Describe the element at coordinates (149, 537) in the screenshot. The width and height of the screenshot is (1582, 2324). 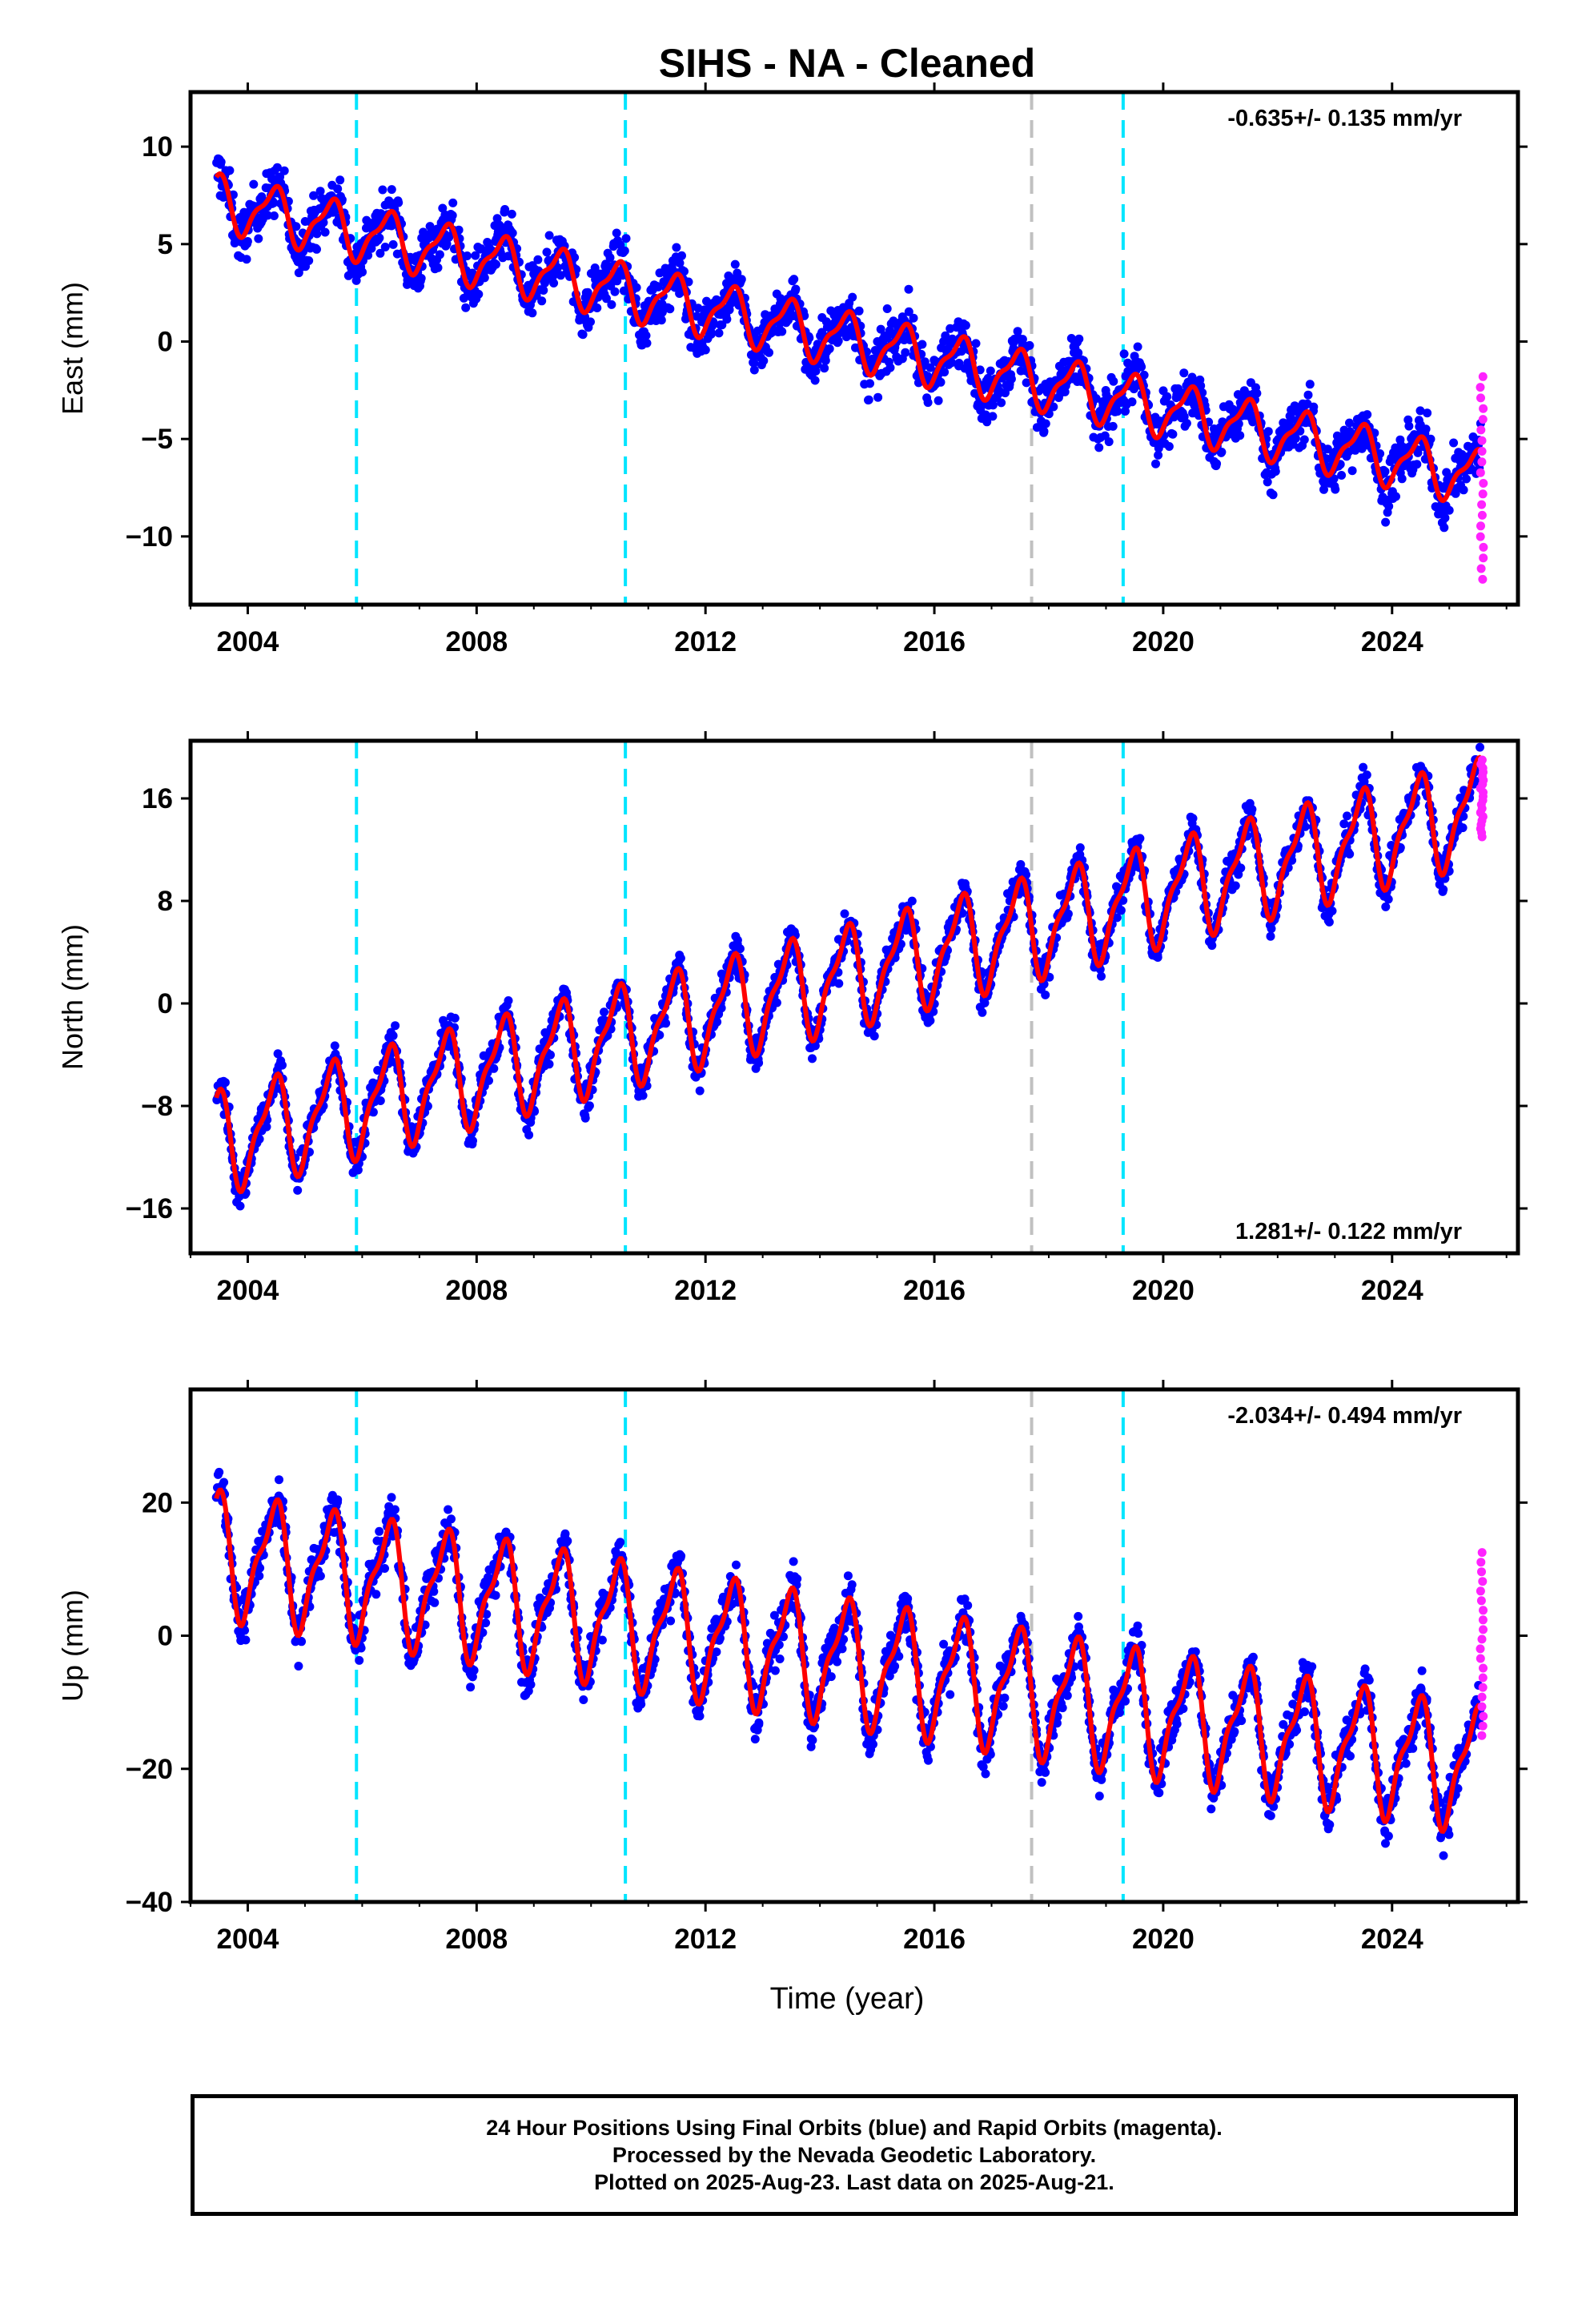
I see `y-tick-label: −10` at that location.